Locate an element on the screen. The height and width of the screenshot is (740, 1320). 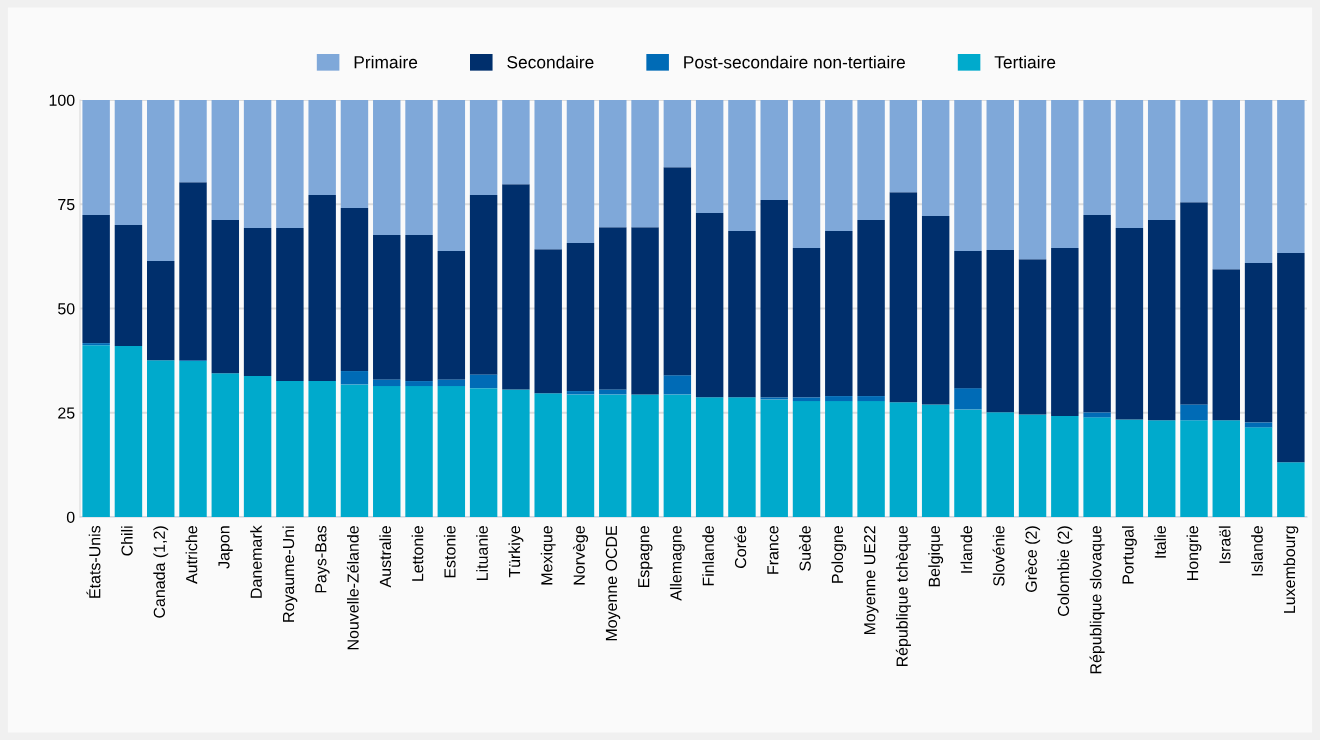
x-tick-label: Nouvelle-Zélande is located at coordinates (352, 588).